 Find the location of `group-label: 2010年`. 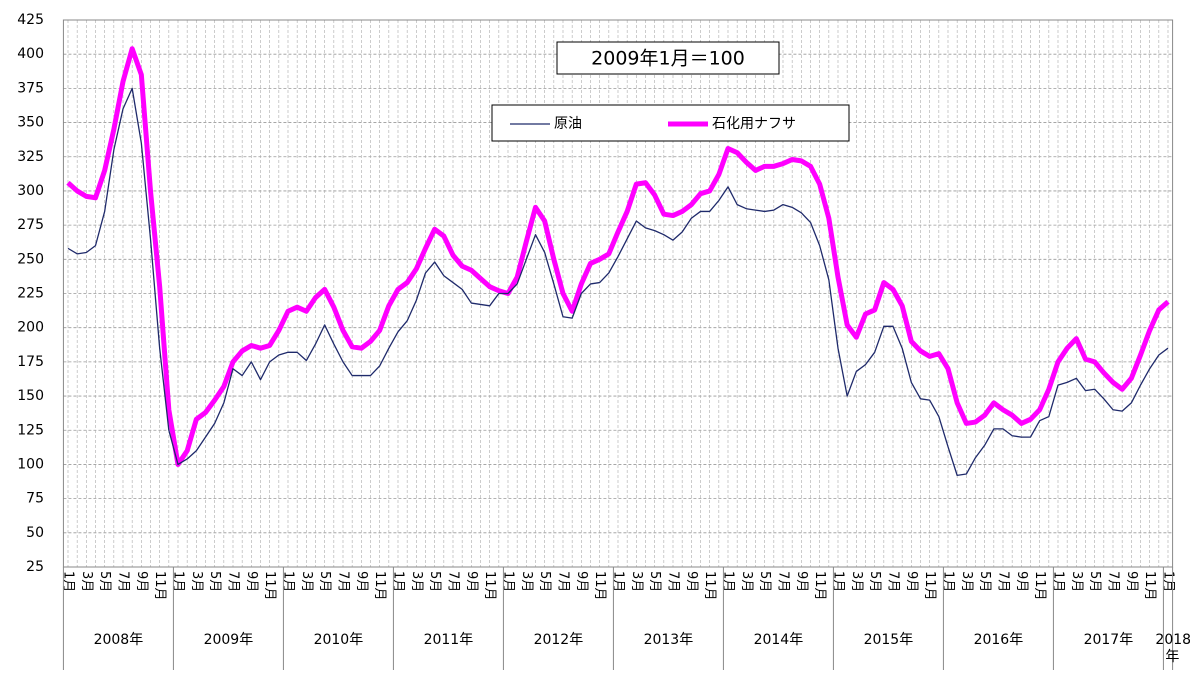

group-label: 2010年 is located at coordinates (338, 640).